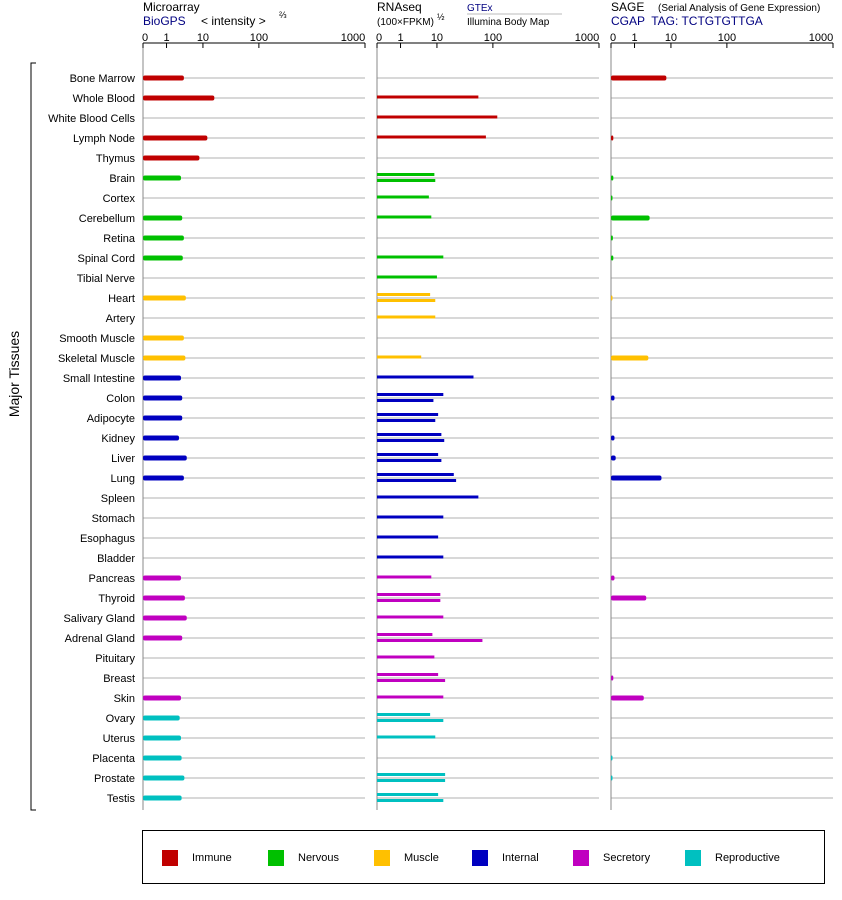  What do you see at coordinates (627, 7) in the screenshot?
I see `sage-title: SAGE` at bounding box center [627, 7].